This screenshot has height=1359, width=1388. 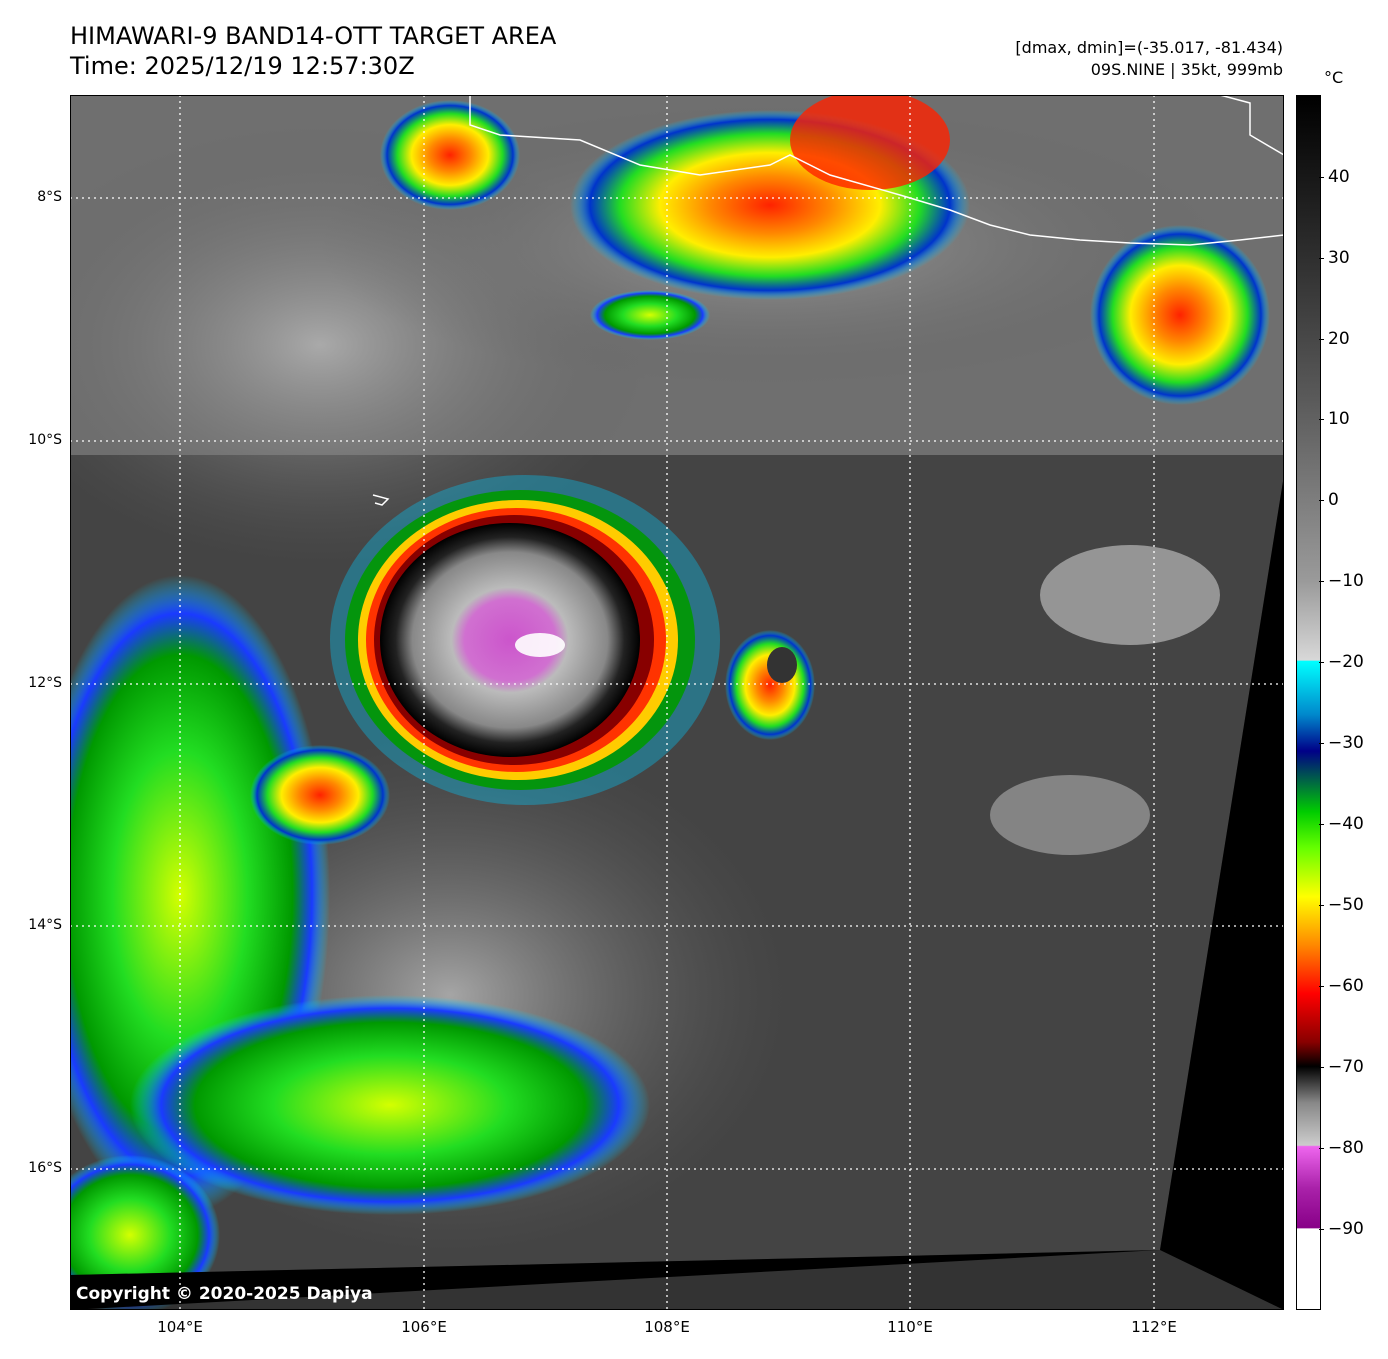 What do you see at coordinates (49, 197) in the screenshot?
I see `lat-label: 8°S` at bounding box center [49, 197].